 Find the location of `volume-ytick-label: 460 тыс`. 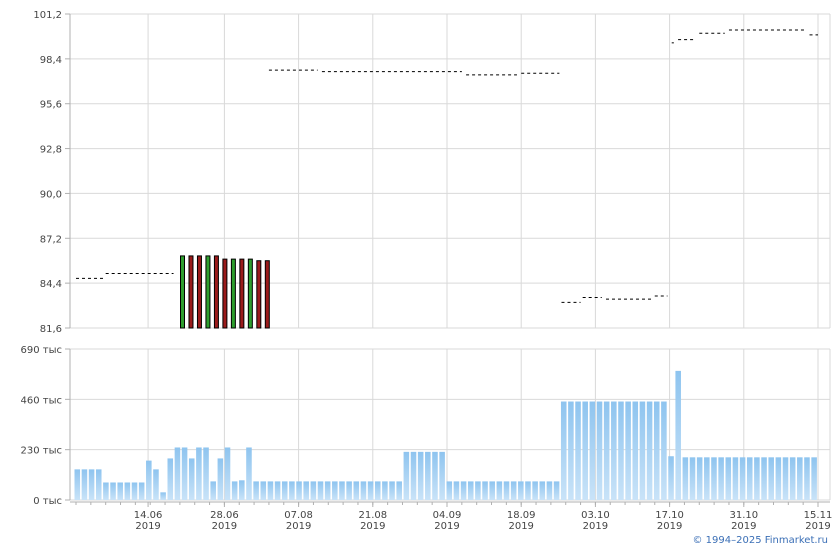

volume-ytick-label: 460 тыс is located at coordinates (41, 400).